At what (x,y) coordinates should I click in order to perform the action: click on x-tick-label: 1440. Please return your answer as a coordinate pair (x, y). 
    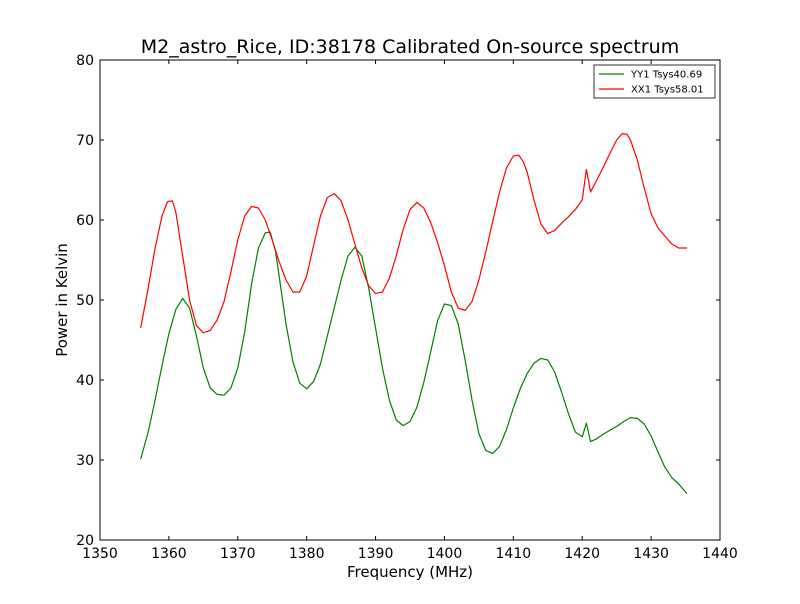
    Looking at the image, I should click on (720, 554).